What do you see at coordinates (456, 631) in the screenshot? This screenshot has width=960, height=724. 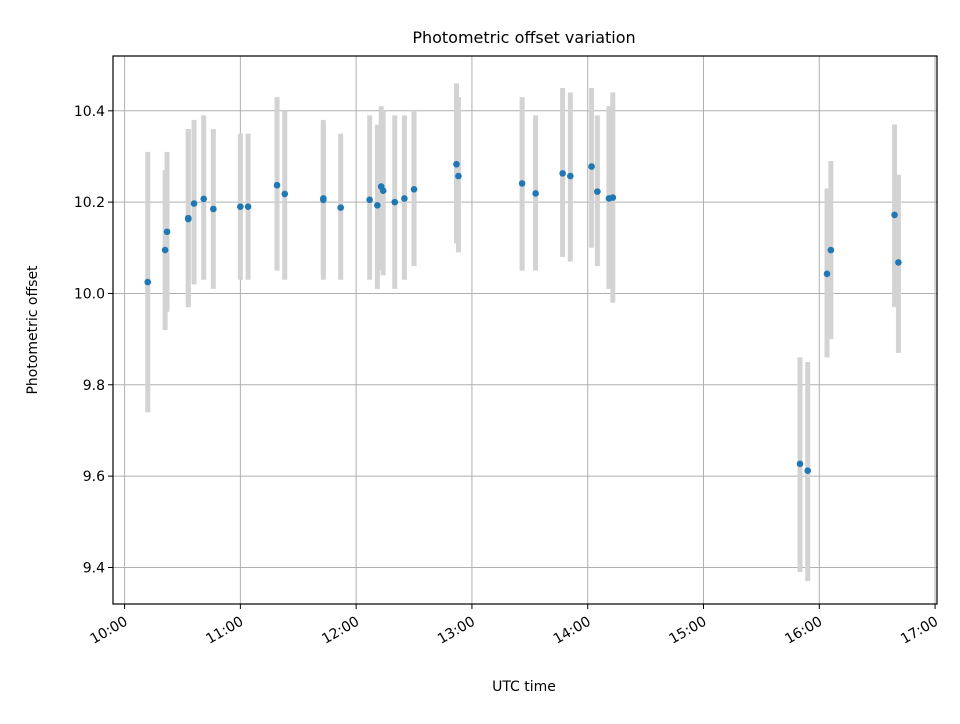 I see `x-tick-label: 13:00` at bounding box center [456, 631].